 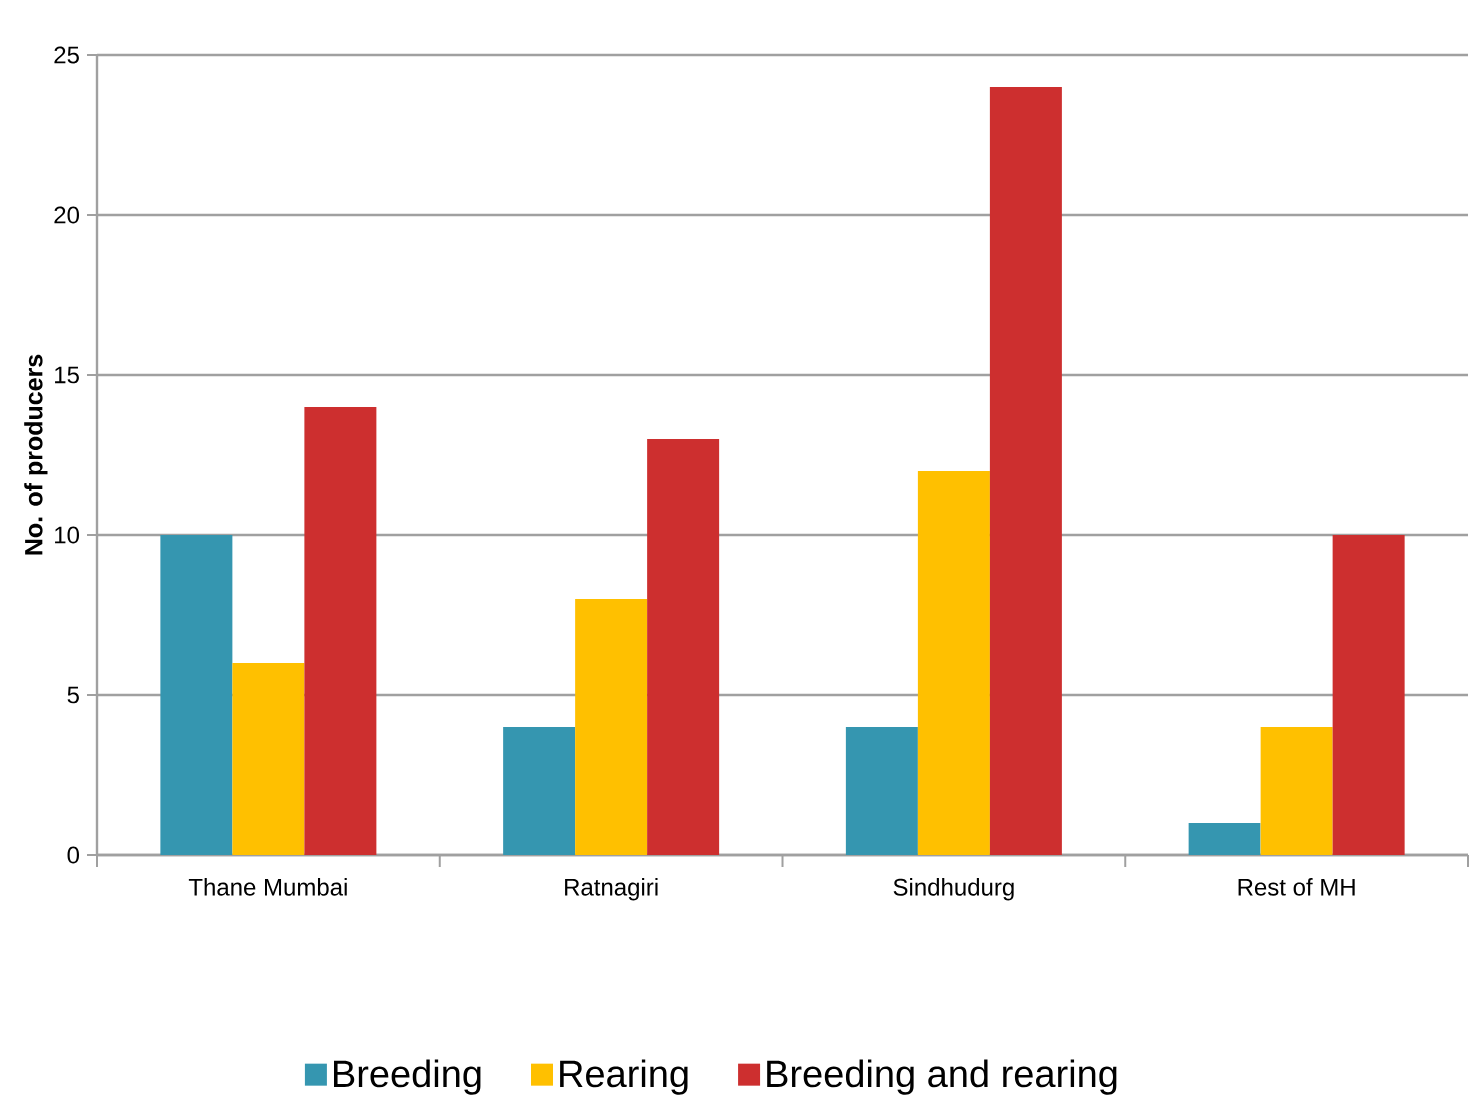 I want to click on y-axis-title: No. of producers, so click(x=36, y=454).